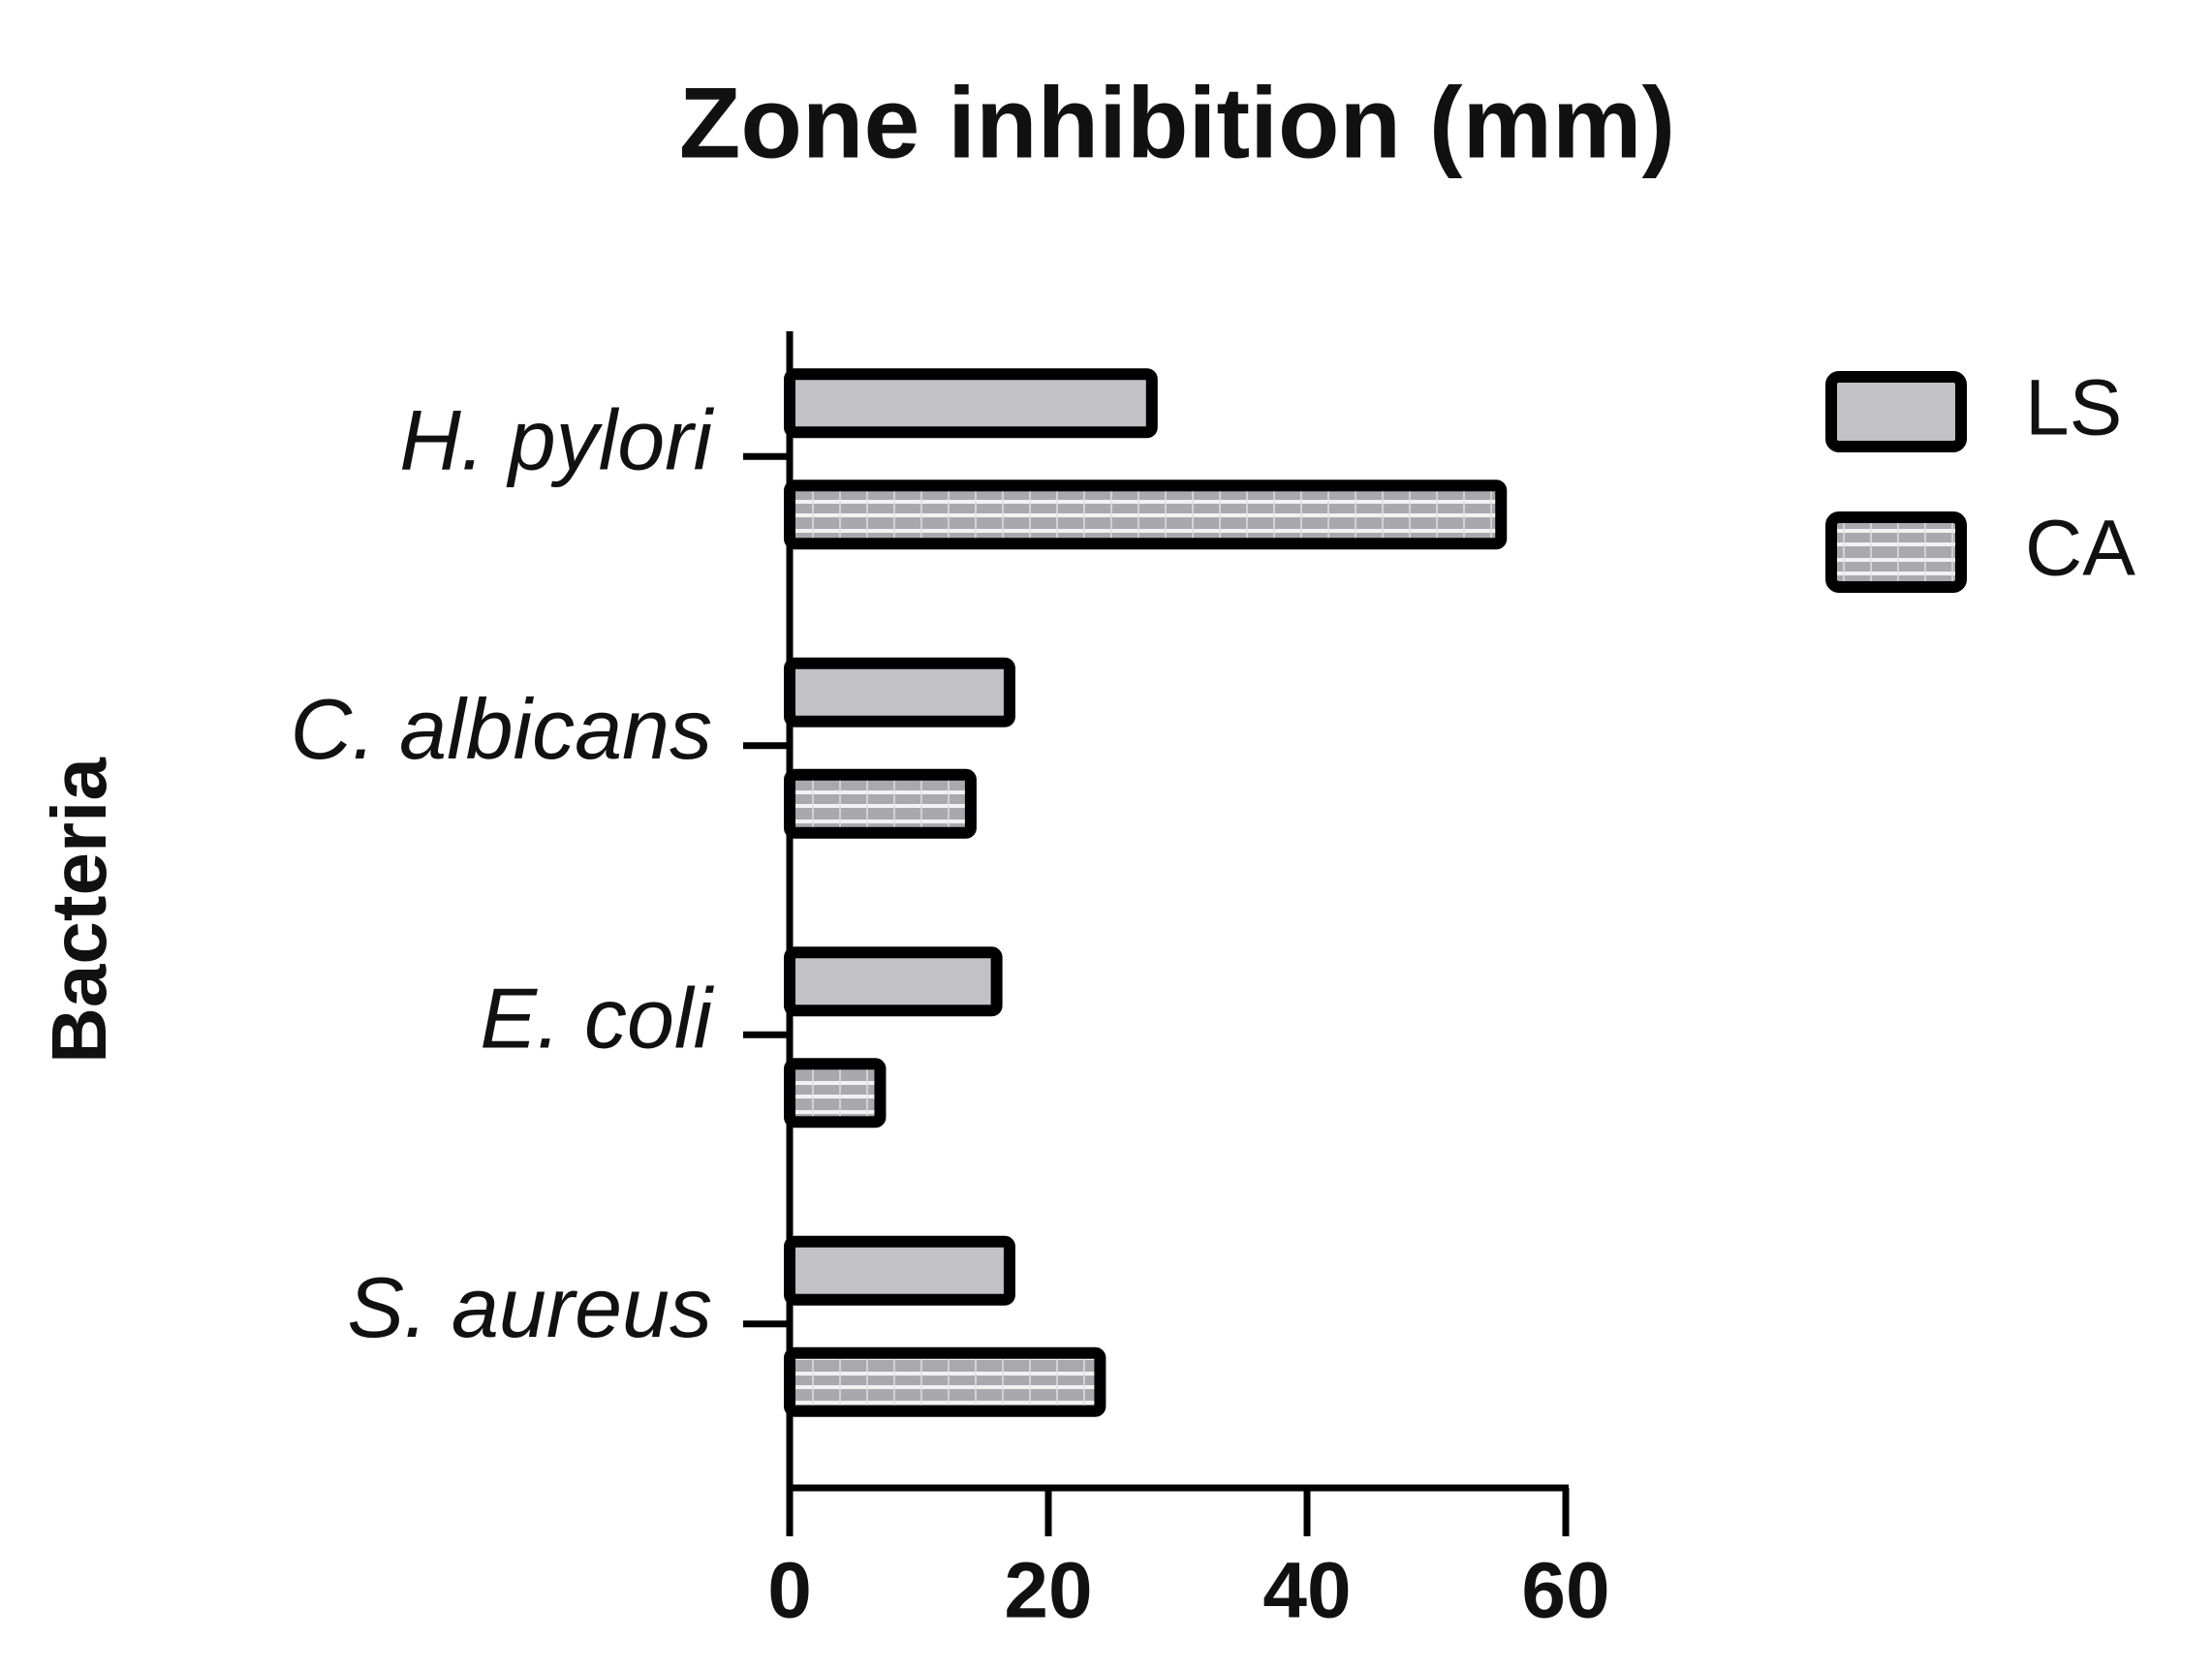  What do you see at coordinates (2080, 549) in the screenshot?
I see `legend-label: CA` at bounding box center [2080, 549].